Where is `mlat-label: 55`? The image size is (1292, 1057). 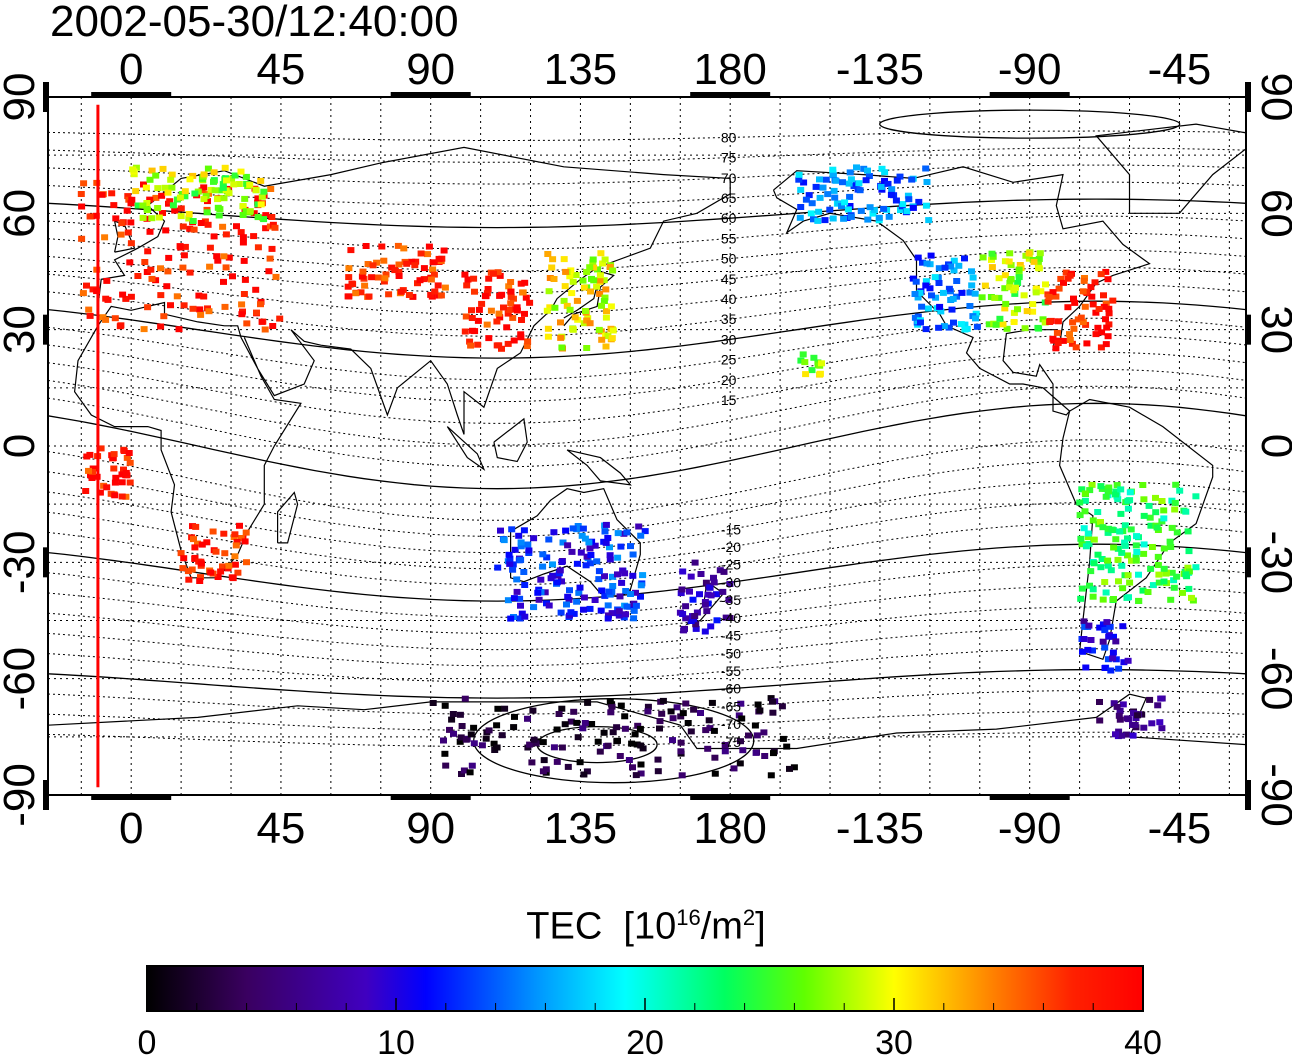 mlat-label: 55 is located at coordinates (729, 238).